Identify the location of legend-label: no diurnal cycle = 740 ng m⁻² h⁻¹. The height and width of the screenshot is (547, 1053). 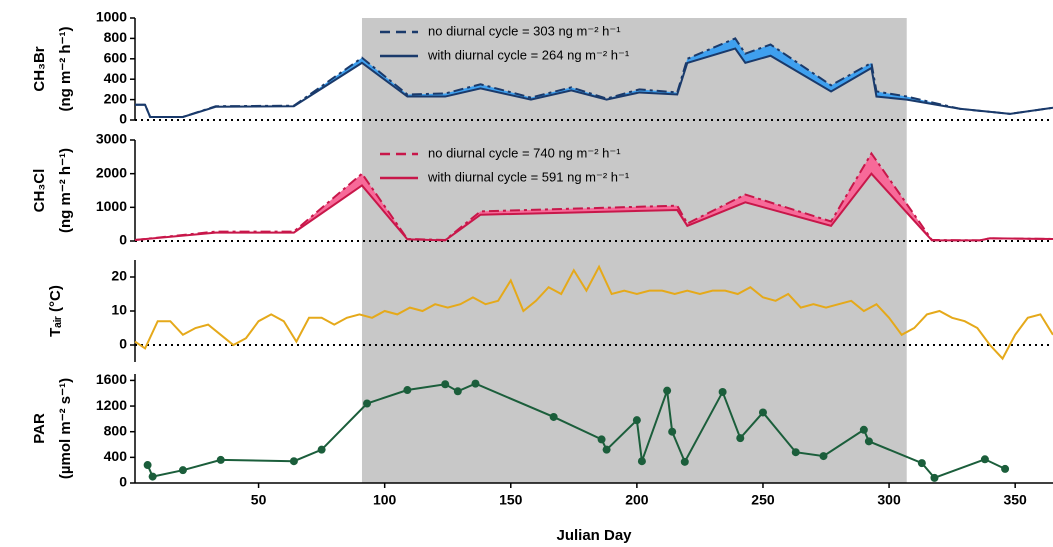
(524, 152).